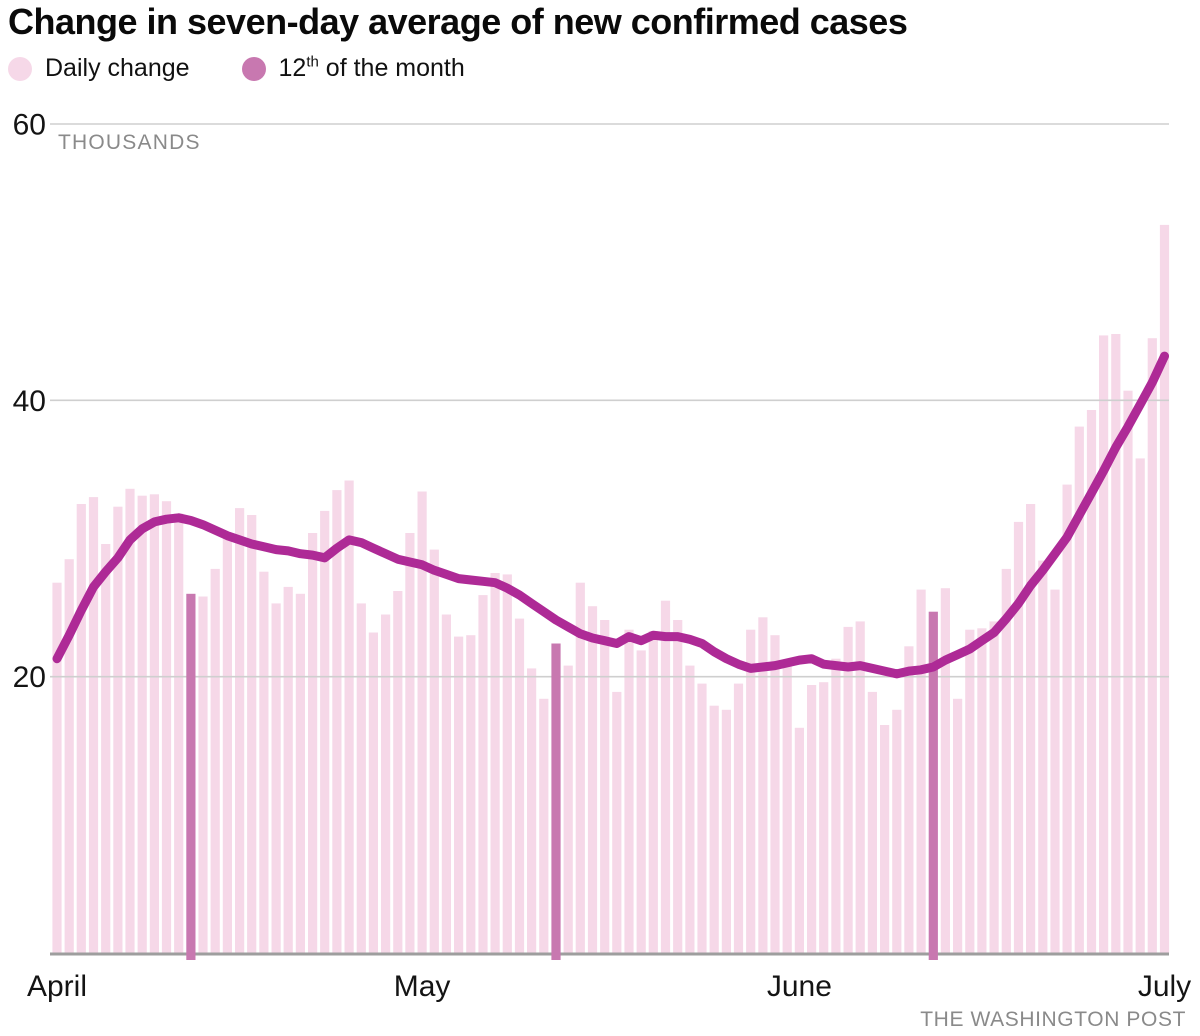  Describe the element at coordinates (57, 986) in the screenshot. I see `x-month-label: April` at that location.